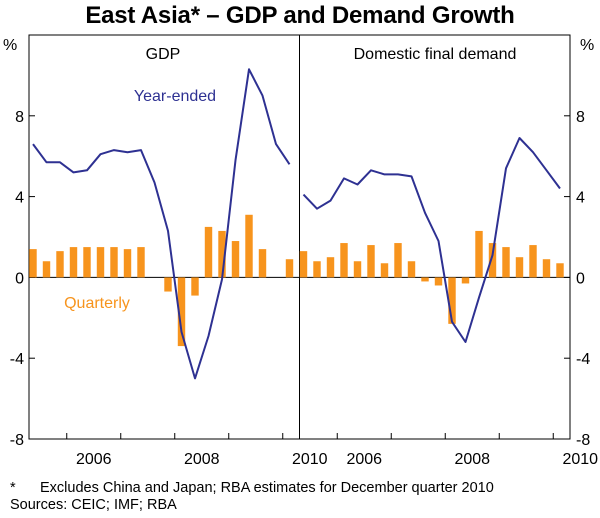 Image resolution: width=600 pixels, height=518 pixels. What do you see at coordinates (10, 45) in the screenshot?
I see `units-left-label: %` at bounding box center [10, 45].